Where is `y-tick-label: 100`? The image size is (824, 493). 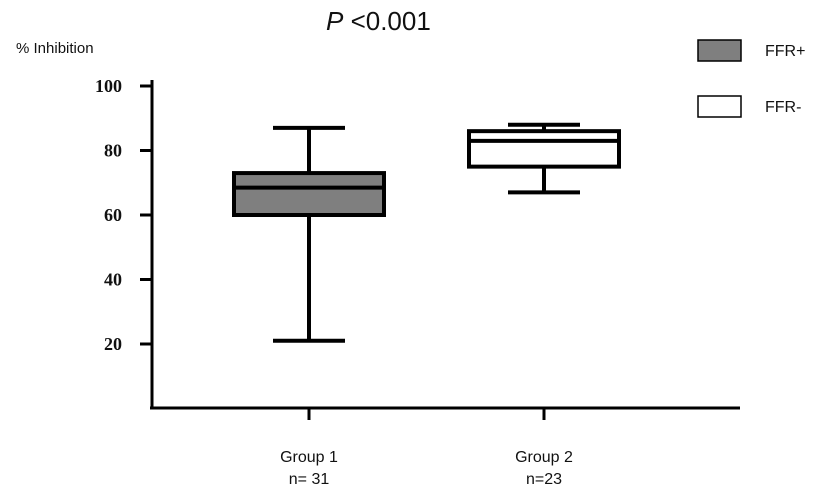
y-tick-label: 100 is located at coordinates (108, 86).